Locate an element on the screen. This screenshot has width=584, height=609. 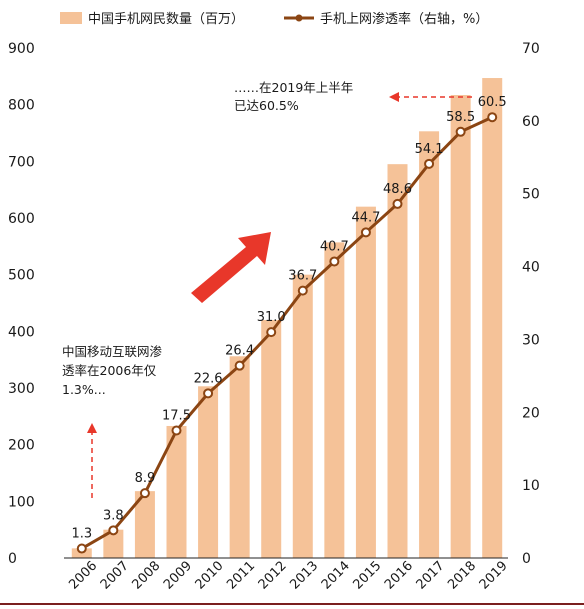
legend-line-label: 手机上网渗透率（右轴，%） is located at coordinates (404, 19).